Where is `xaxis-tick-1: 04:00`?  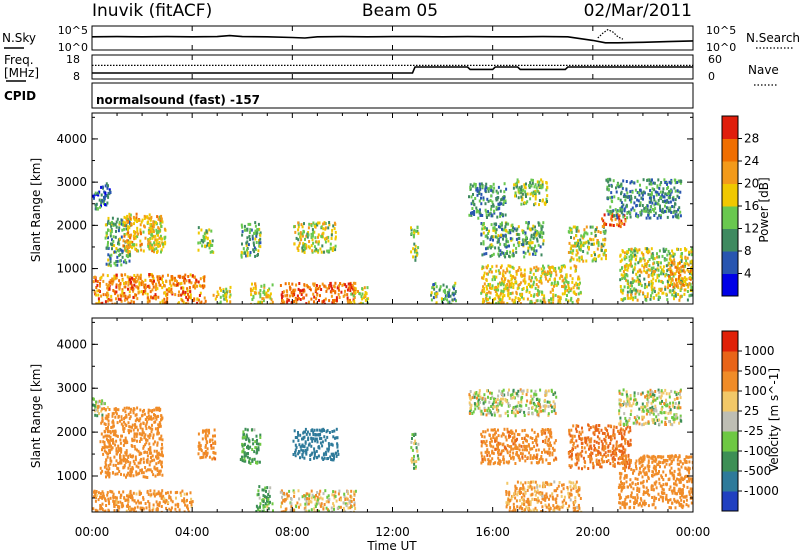 xaxis-tick-1: 04:00 is located at coordinates (192, 532).